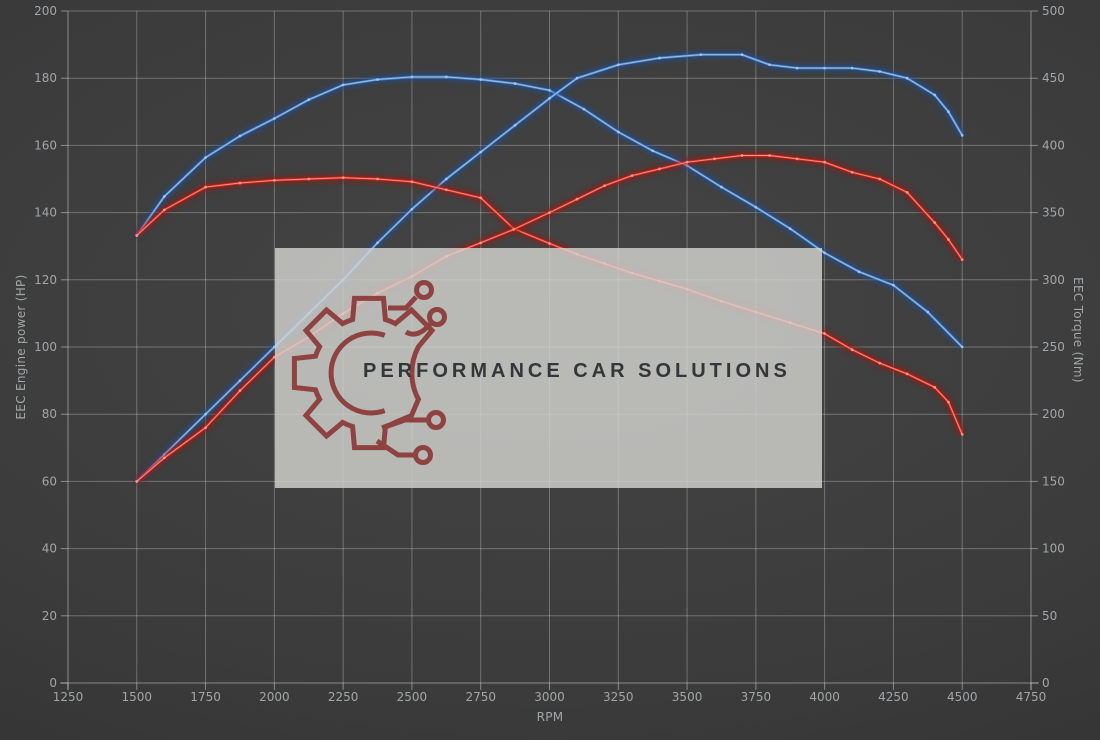 This screenshot has height=740, width=1100. What do you see at coordinates (1053, 213) in the screenshot?
I see `svg-text: 350` at bounding box center [1053, 213].